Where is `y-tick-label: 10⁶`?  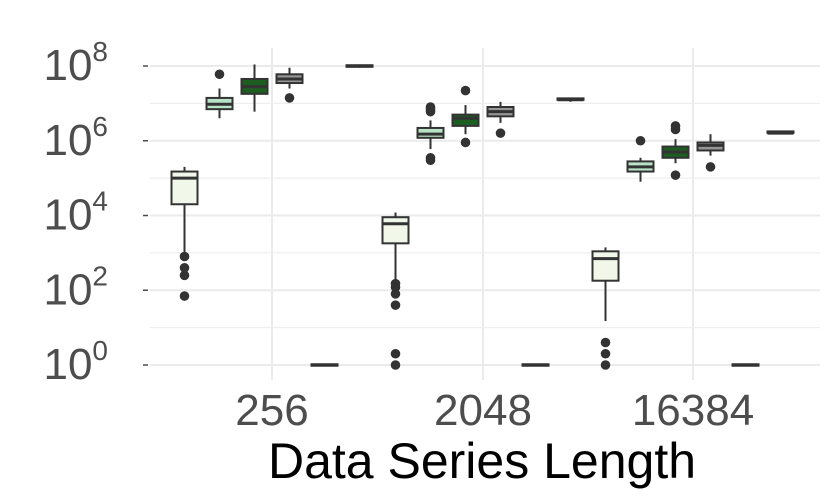
y-tick-label: 10⁶ is located at coordinates (75, 138).